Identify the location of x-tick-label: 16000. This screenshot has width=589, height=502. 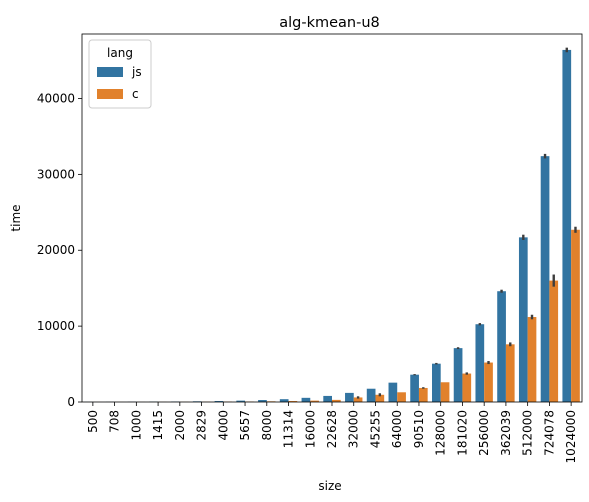
(310, 429).